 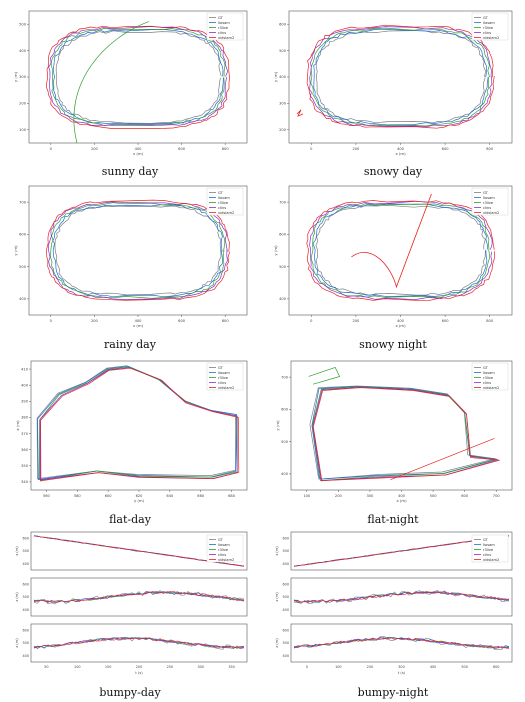 What do you see at coordinates (300, 113) in the screenshot?
I see `snowy-day-drift-segment` at bounding box center [300, 113].